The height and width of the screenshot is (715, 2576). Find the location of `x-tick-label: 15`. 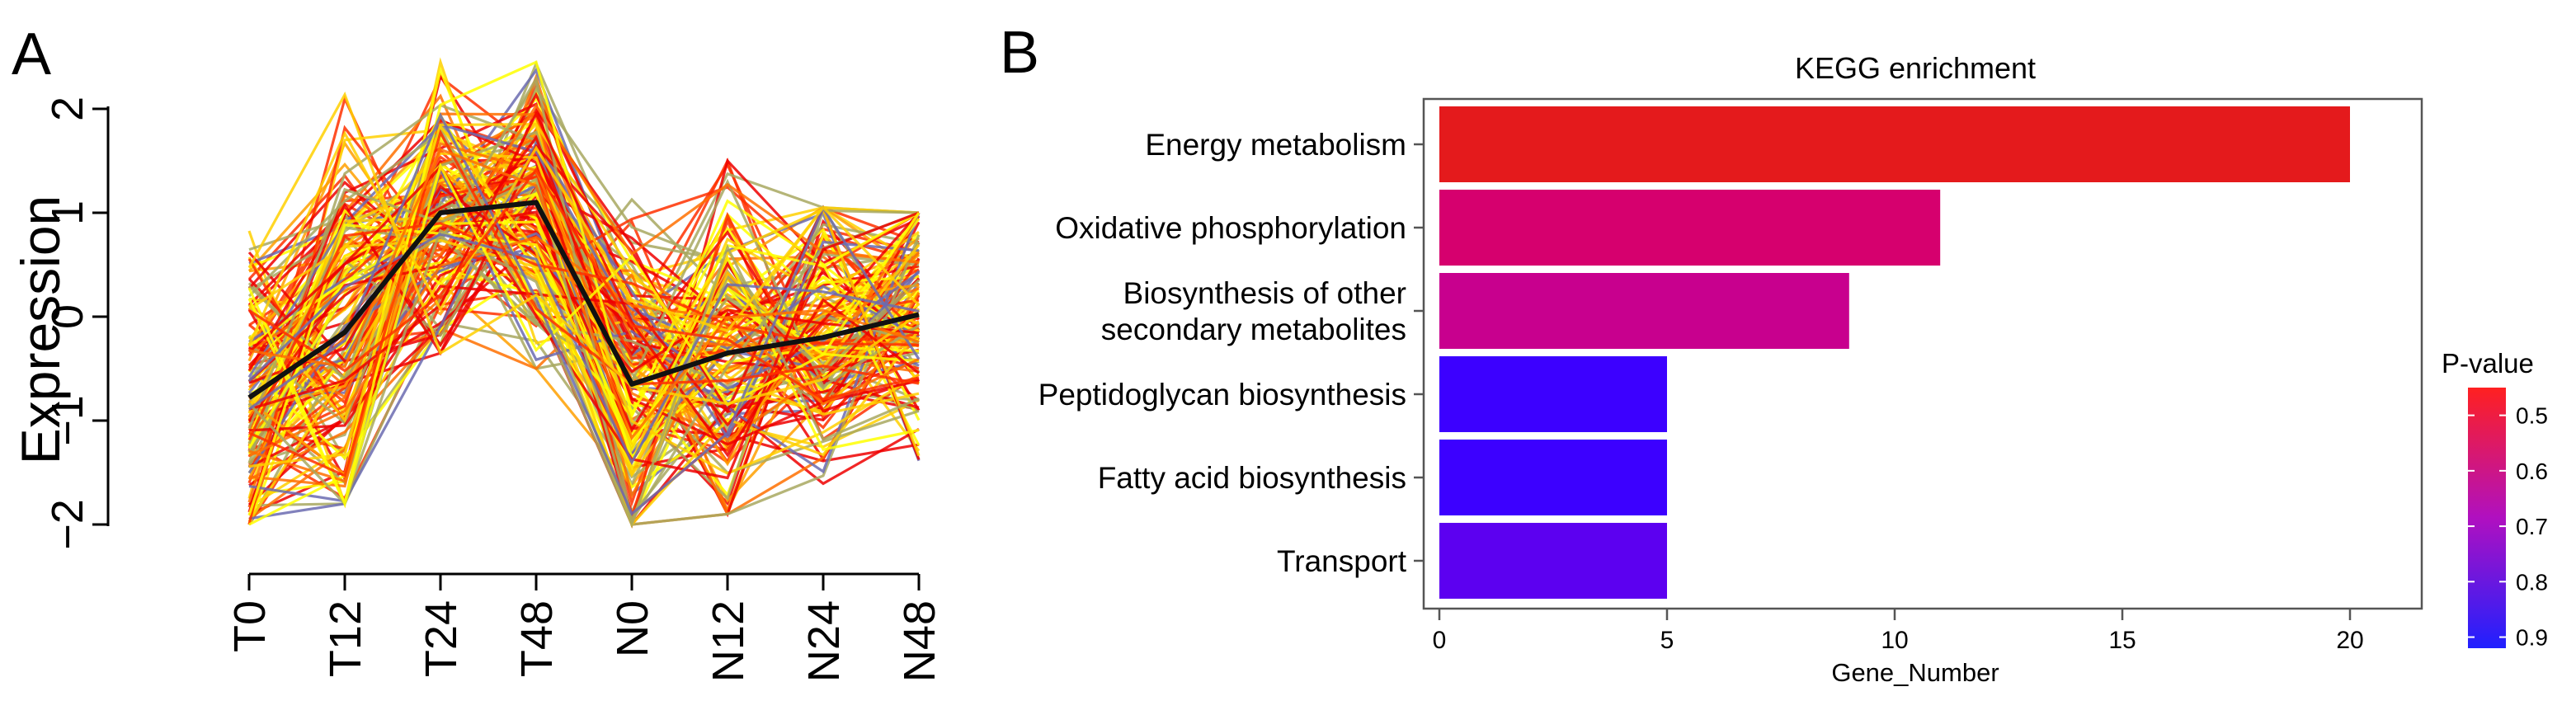

x-tick-label: 15 is located at coordinates (2122, 640).